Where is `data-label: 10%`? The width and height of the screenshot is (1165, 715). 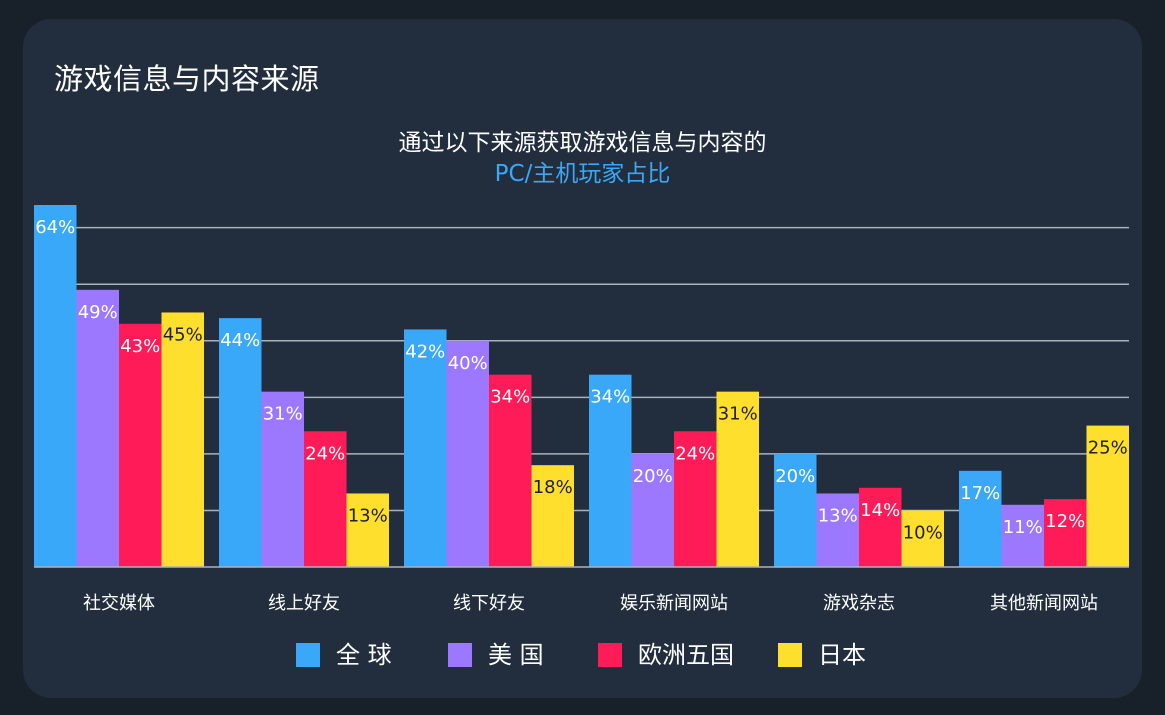 data-label: 10% is located at coordinates (923, 532).